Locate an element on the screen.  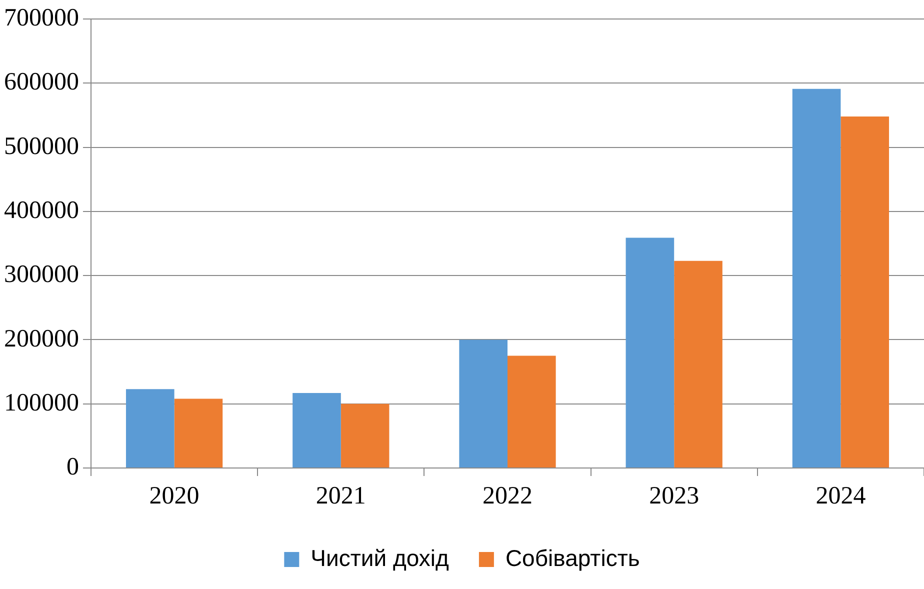
x-tick-label: 2021 is located at coordinates (341, 496).